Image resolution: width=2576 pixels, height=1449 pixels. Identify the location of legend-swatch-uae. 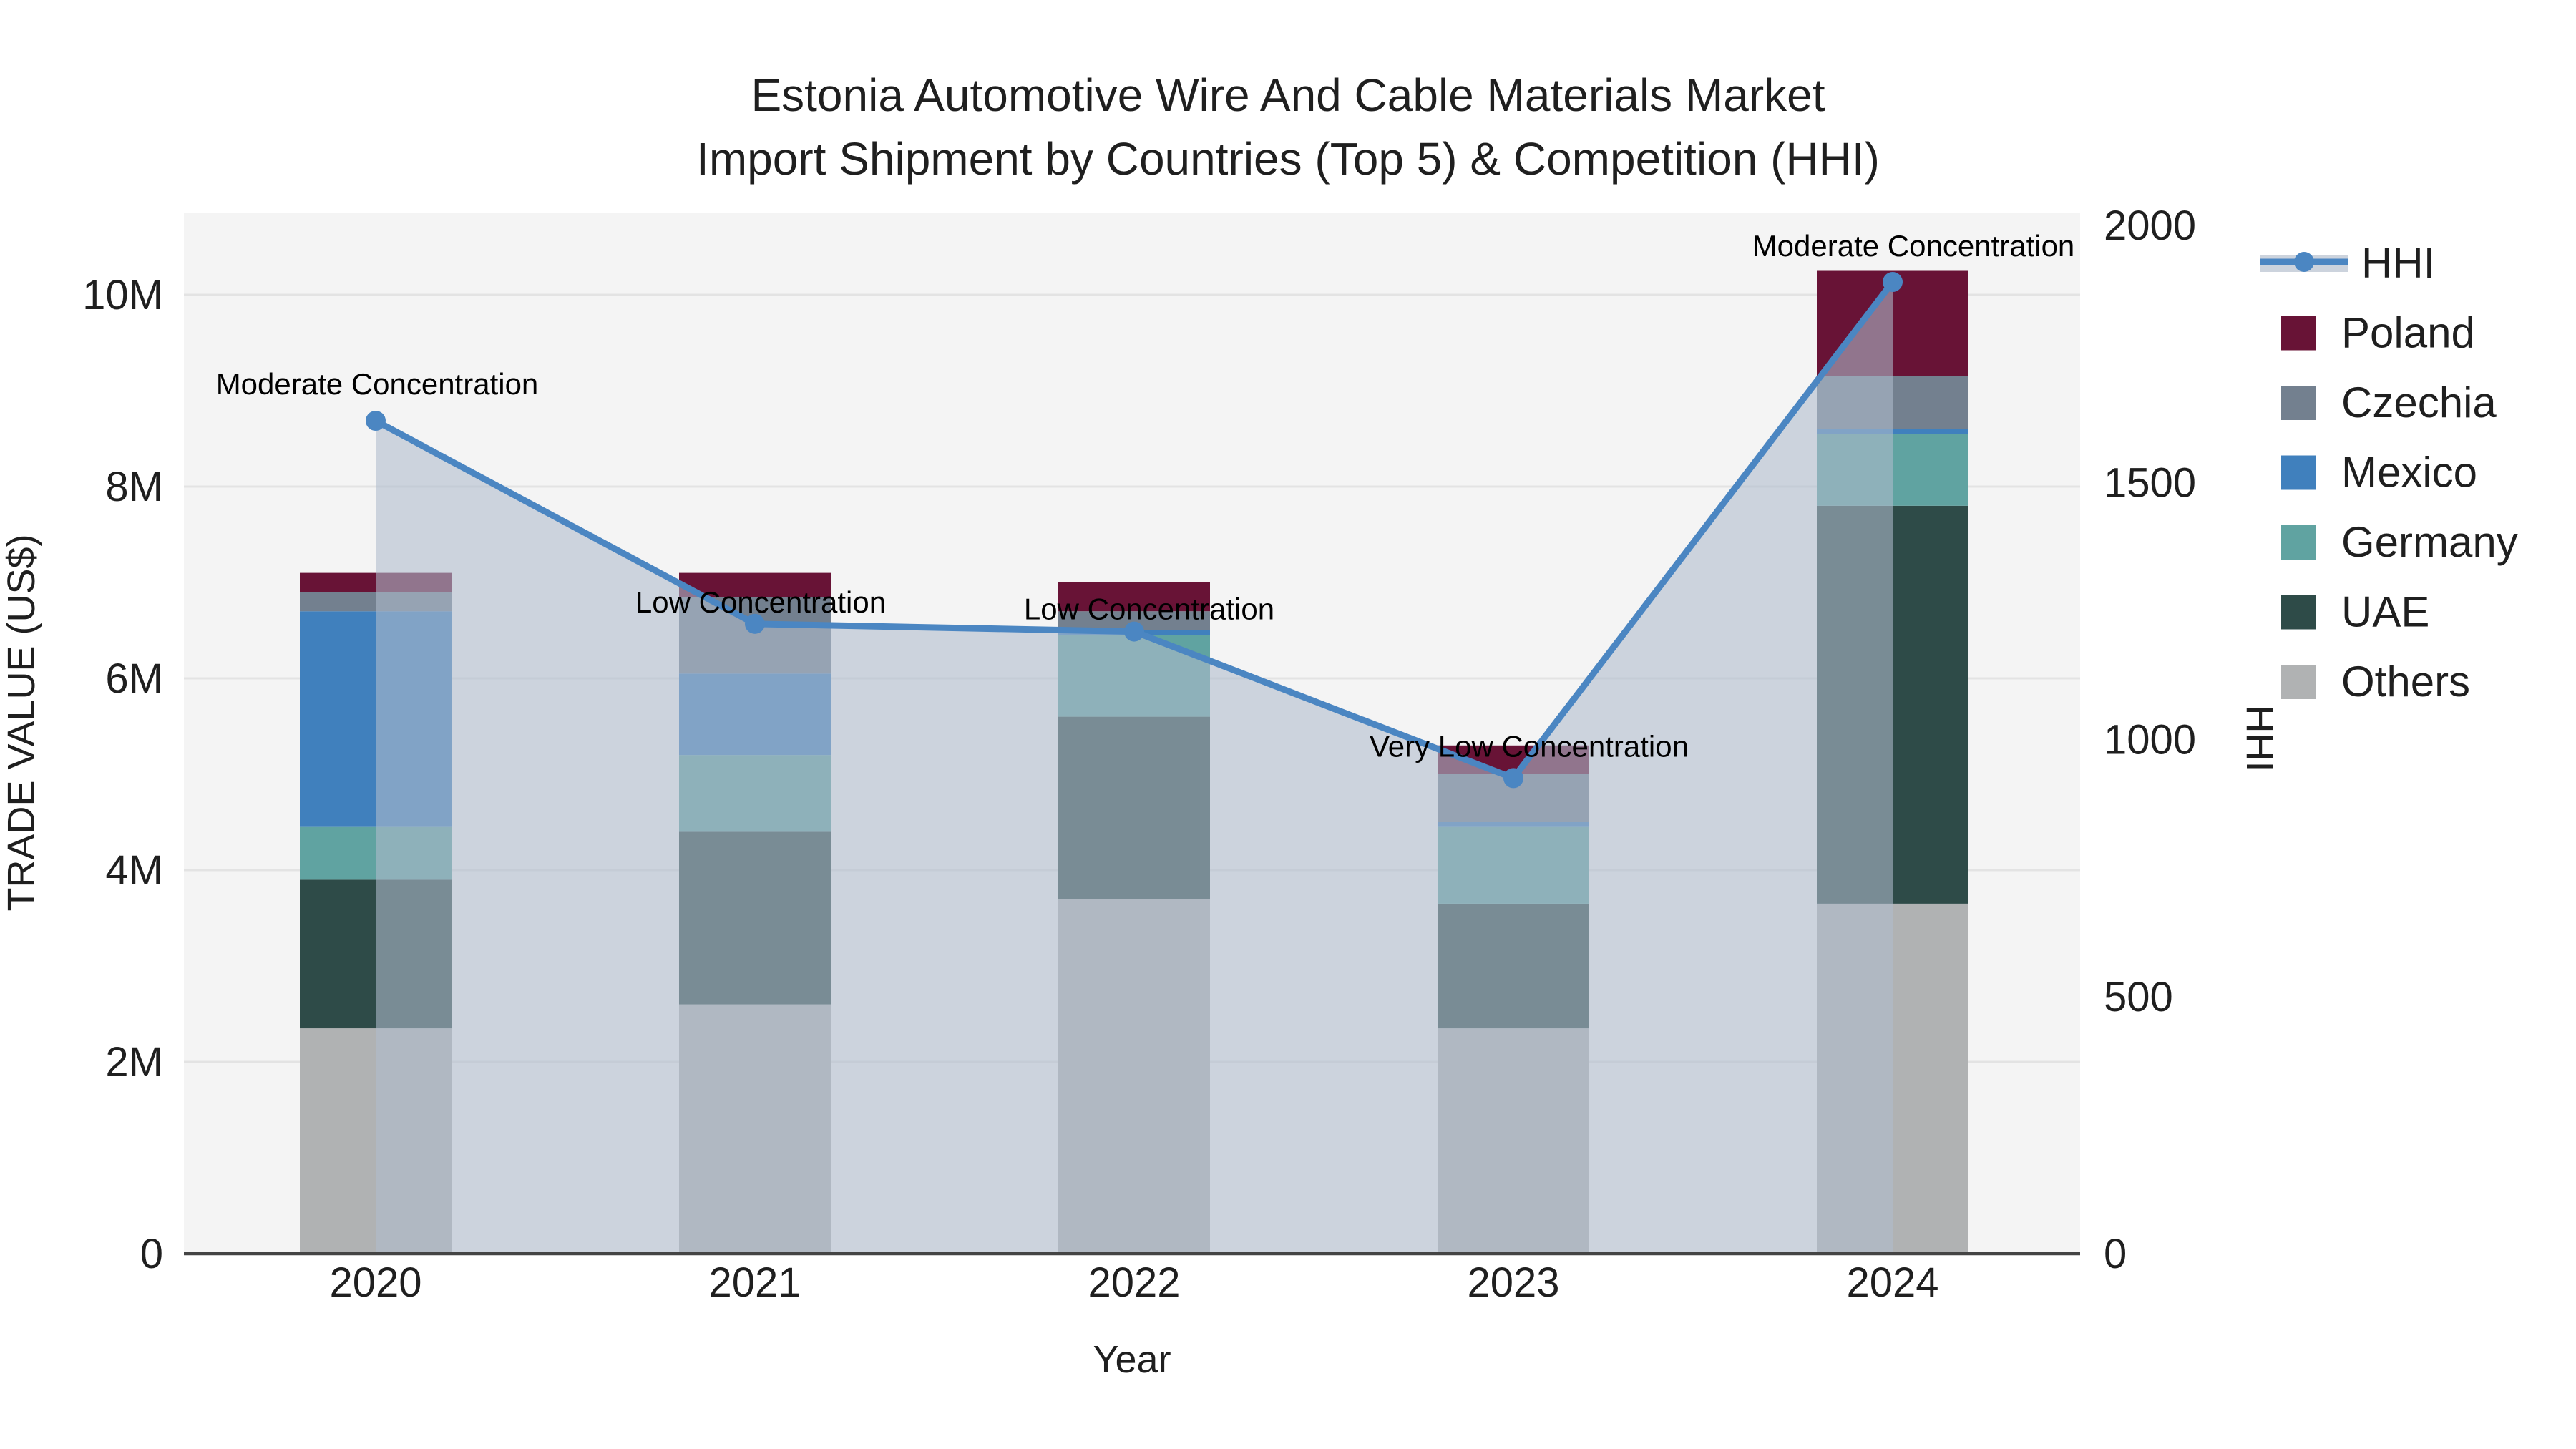
(2298, 612).